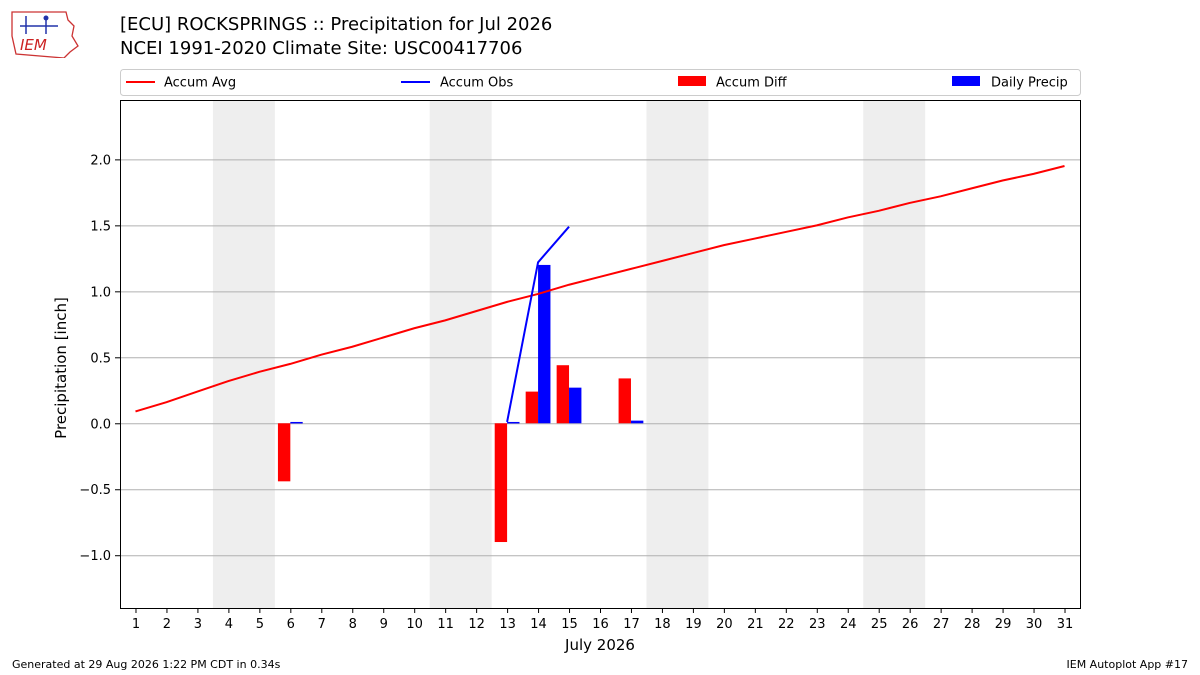  I want to click on accum-obs-line, so click(538, 324).